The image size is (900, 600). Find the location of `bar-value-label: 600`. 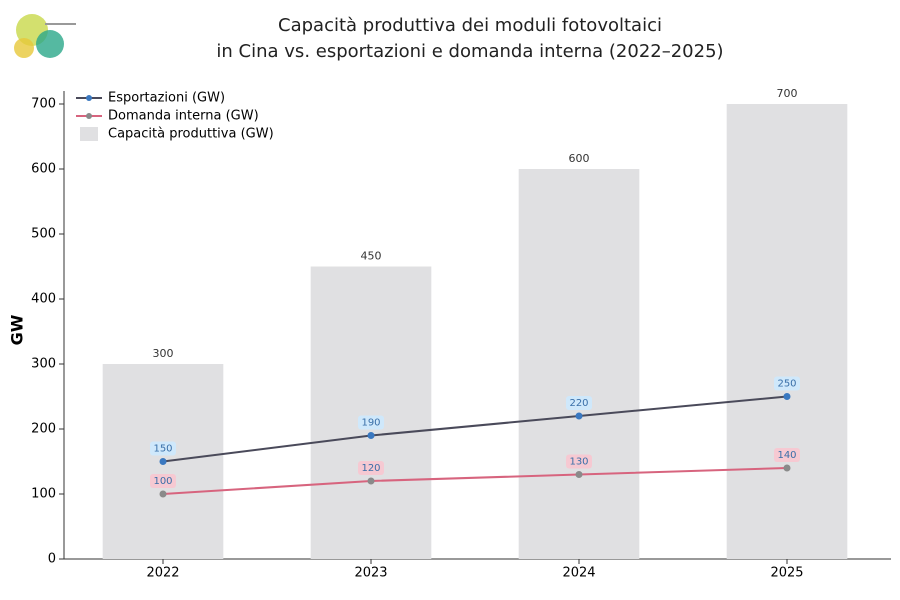

bar-value-label: 600 is located at coordinates (579, 158).